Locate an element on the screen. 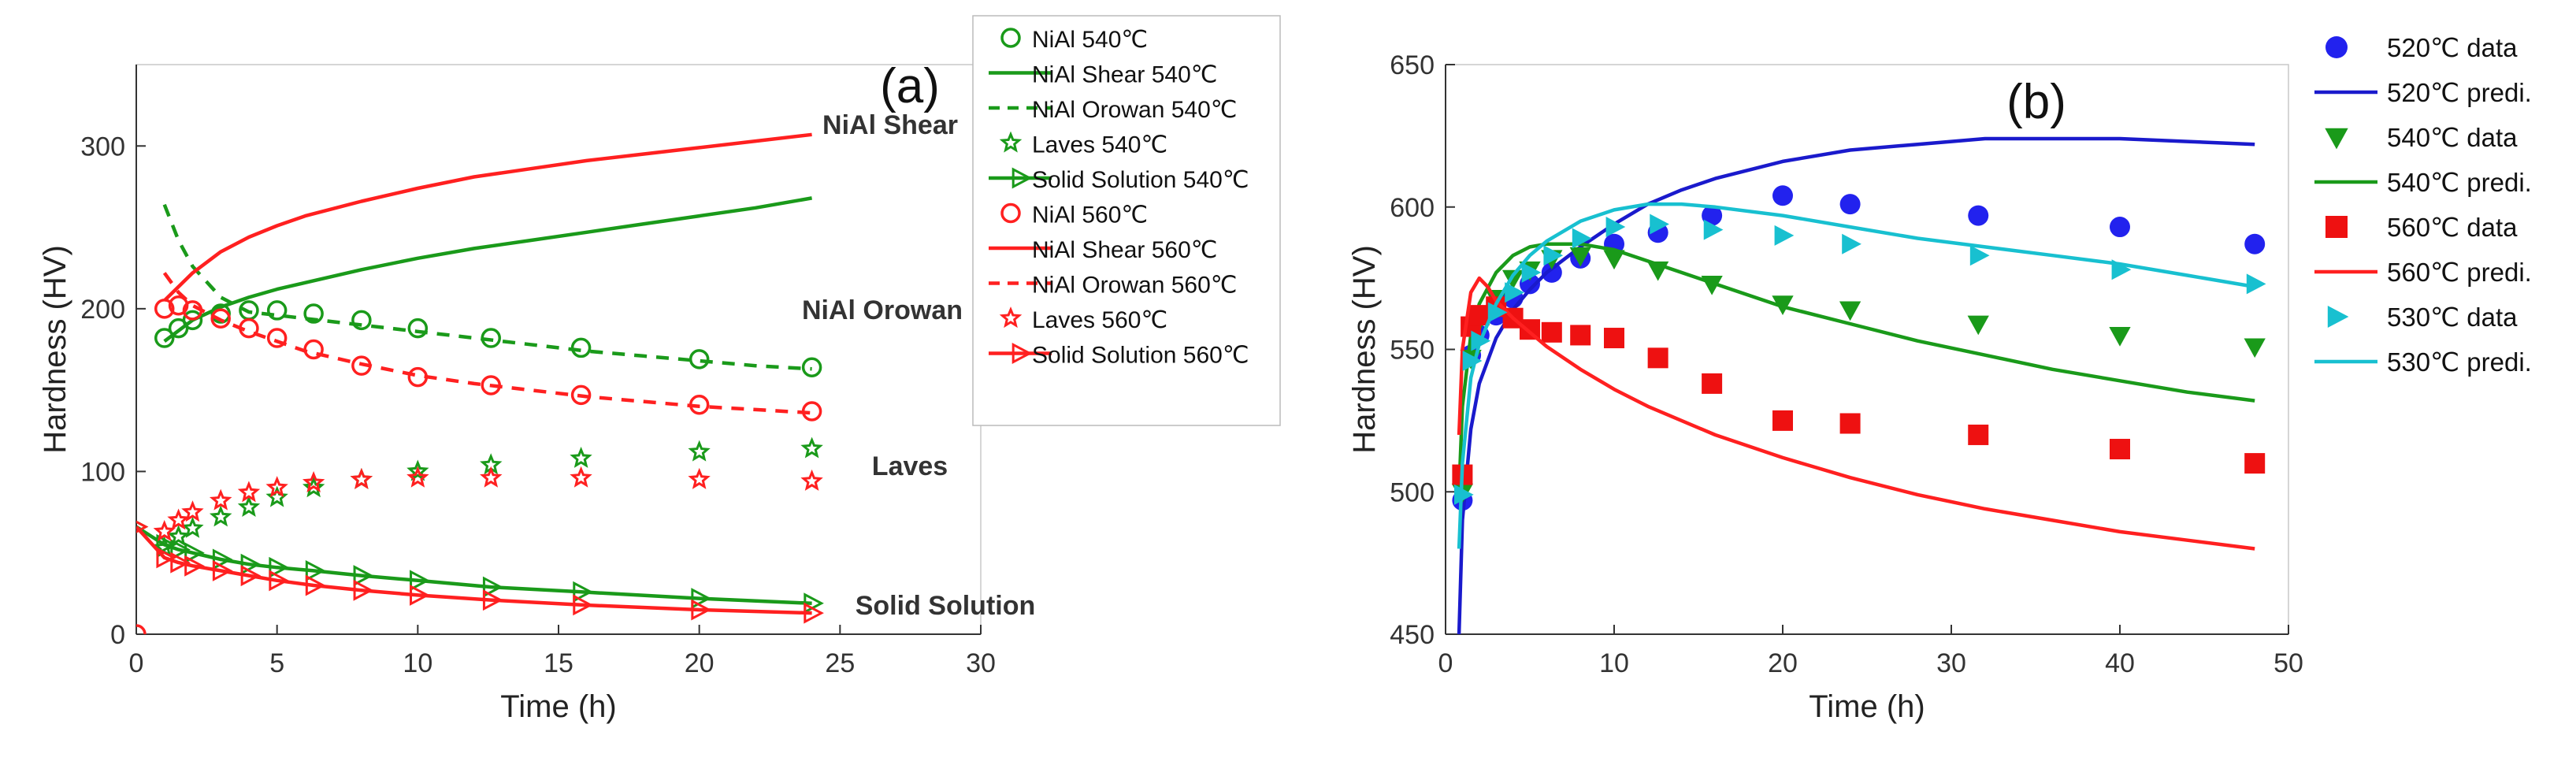 The height and width of the screenshot is (765, 2576). legend-item: NiAl Shear 560℃ is located at coordinates (1103, 250).